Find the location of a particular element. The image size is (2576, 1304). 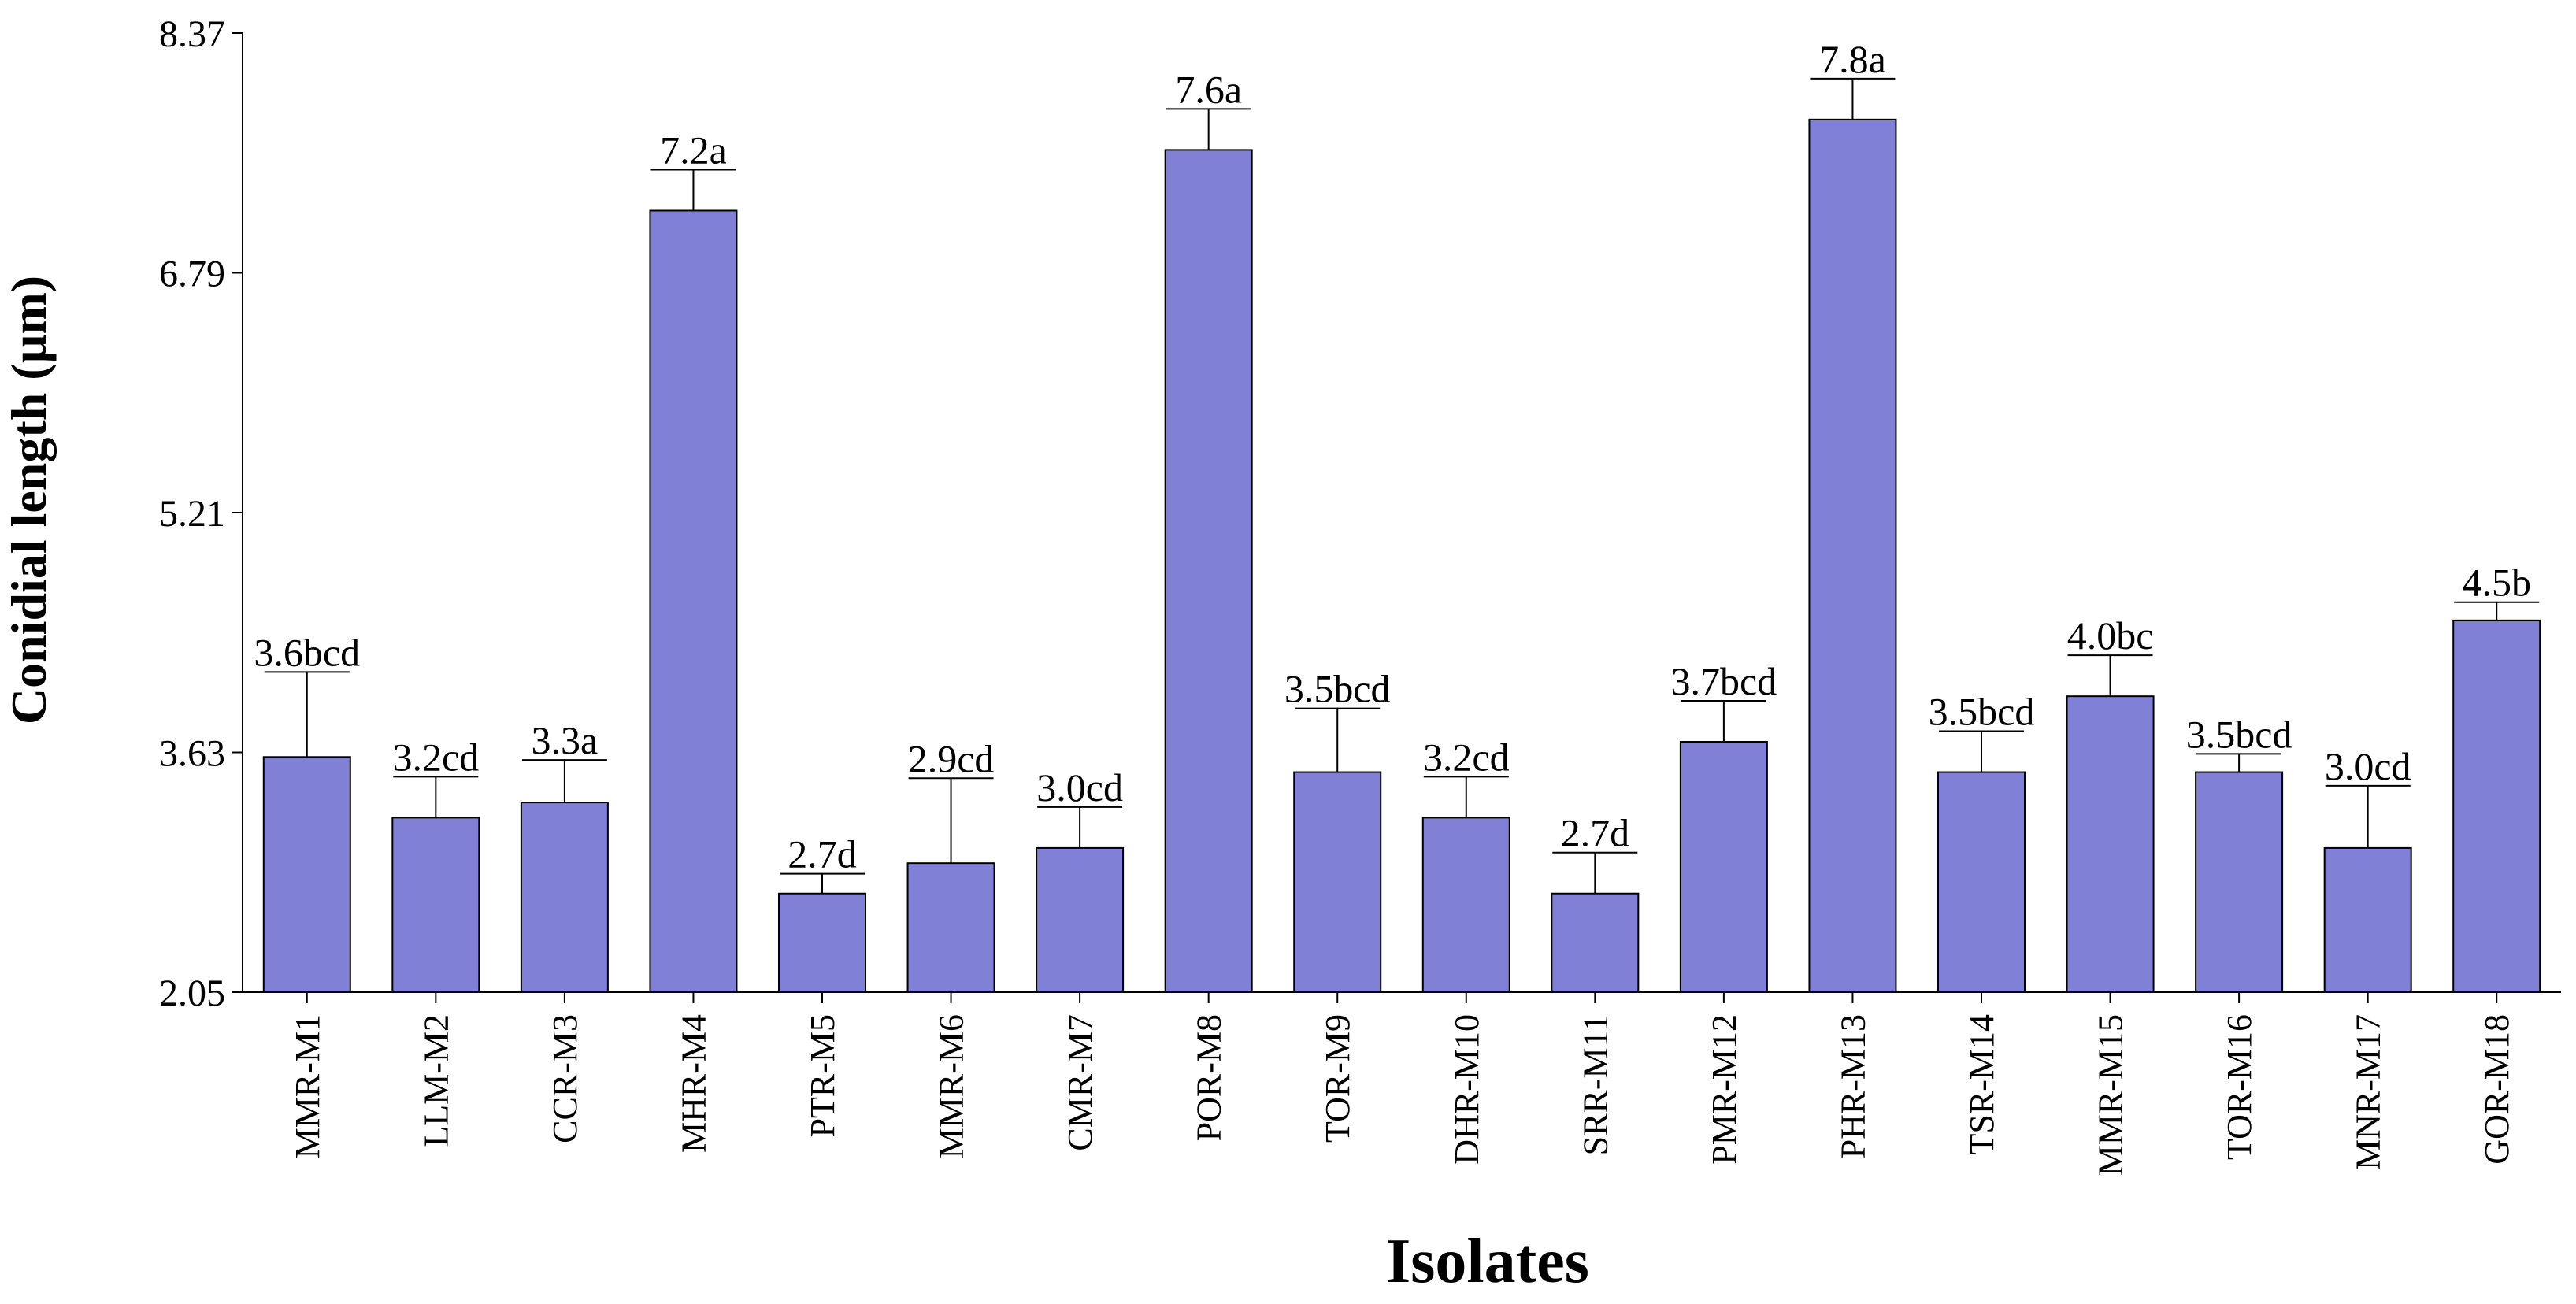

x-tick-label: POR-M8 is located at coordinates (1209, 1077).